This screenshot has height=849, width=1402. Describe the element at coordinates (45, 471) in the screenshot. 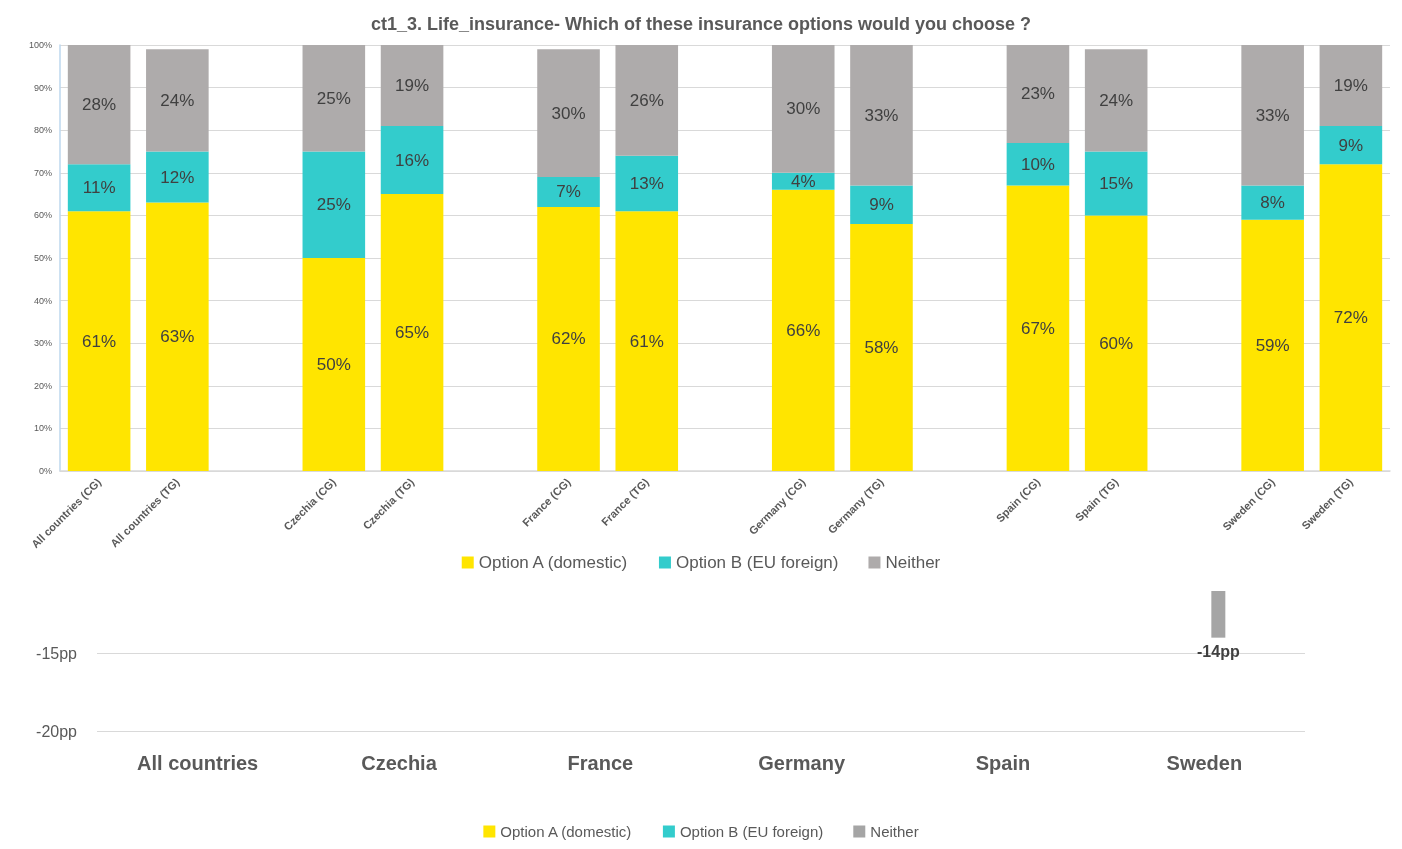

I see `y-tick-label: 0%` at that location.